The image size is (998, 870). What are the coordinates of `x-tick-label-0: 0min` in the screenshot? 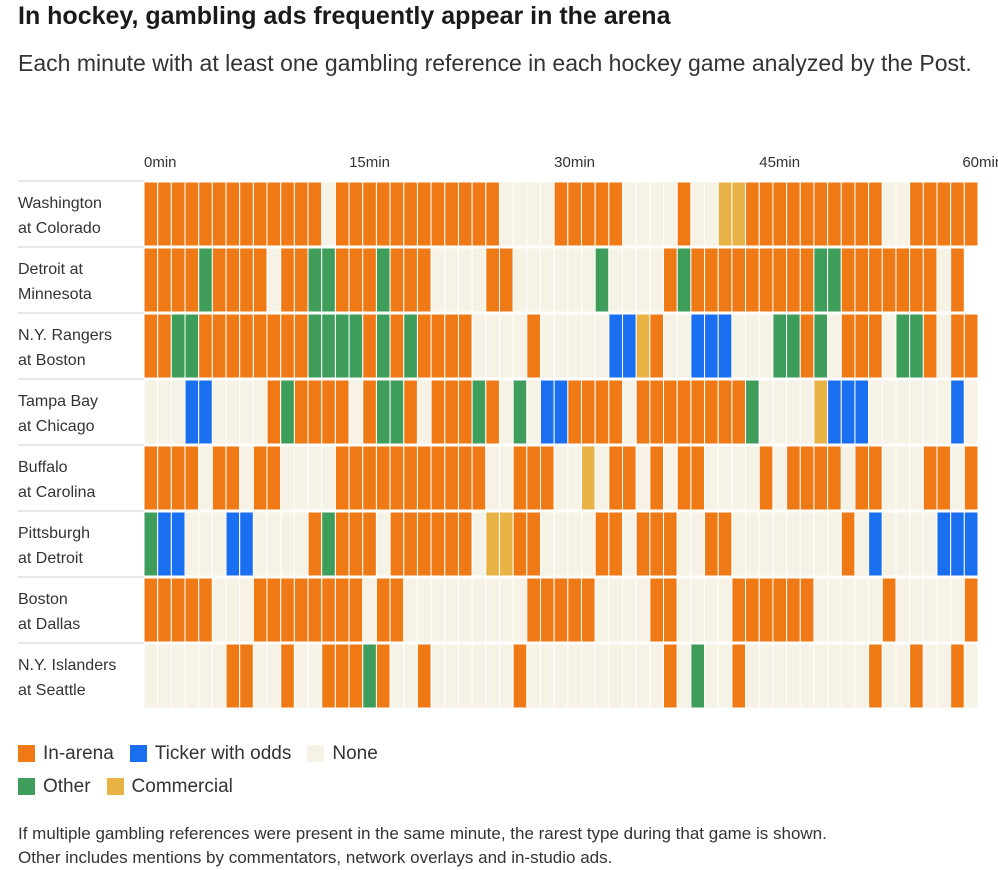 It's located at (160, 162).